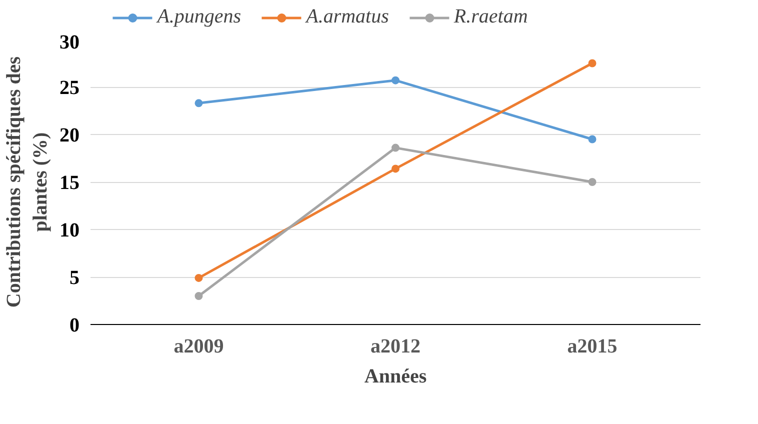  What do you see at coordinates (70, 231) in the screenshot?
I see `y-tick-label: 10` at bounding box center [70, 231].